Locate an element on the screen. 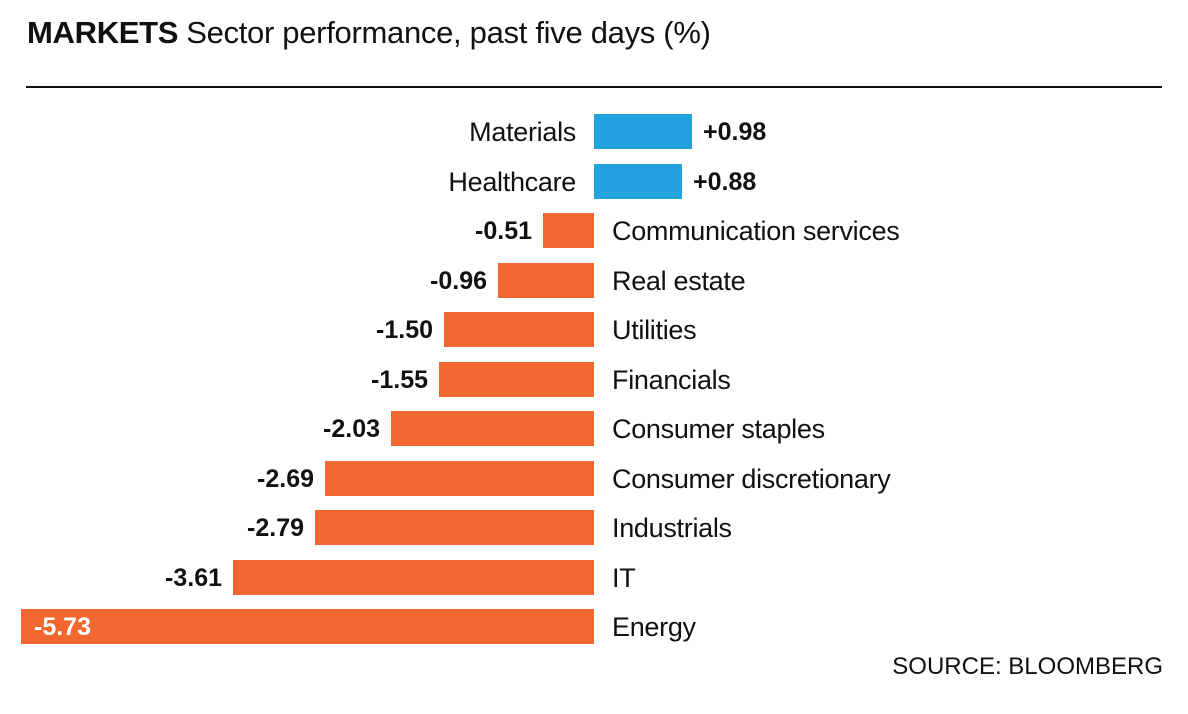 The image size is (1188, 714). value-label-real-estate: -0.96 is located at coordinates (458, 280).